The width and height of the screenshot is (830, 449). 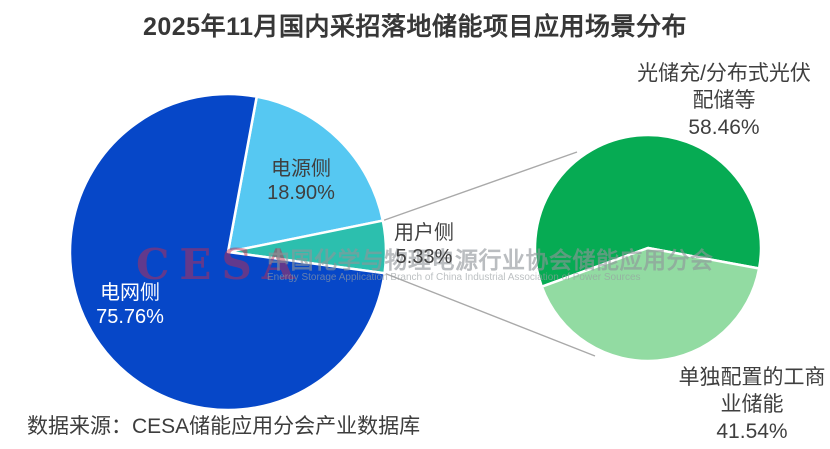 What do you see at coordinates (301, 193) in the screenshot?
I see `label-power-side-value: 18.90%` at bounding box center [301, 193].